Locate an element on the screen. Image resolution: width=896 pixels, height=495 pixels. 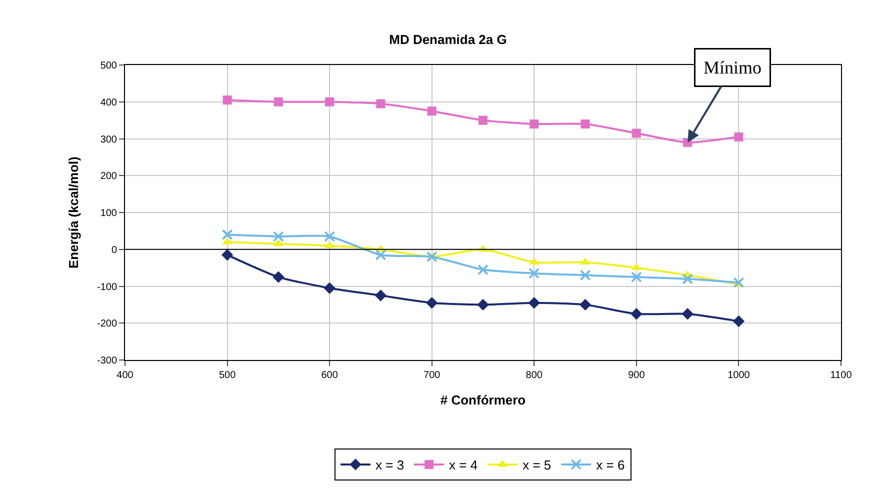
y-tick-label: 300 is located at coordinates (109, 140).